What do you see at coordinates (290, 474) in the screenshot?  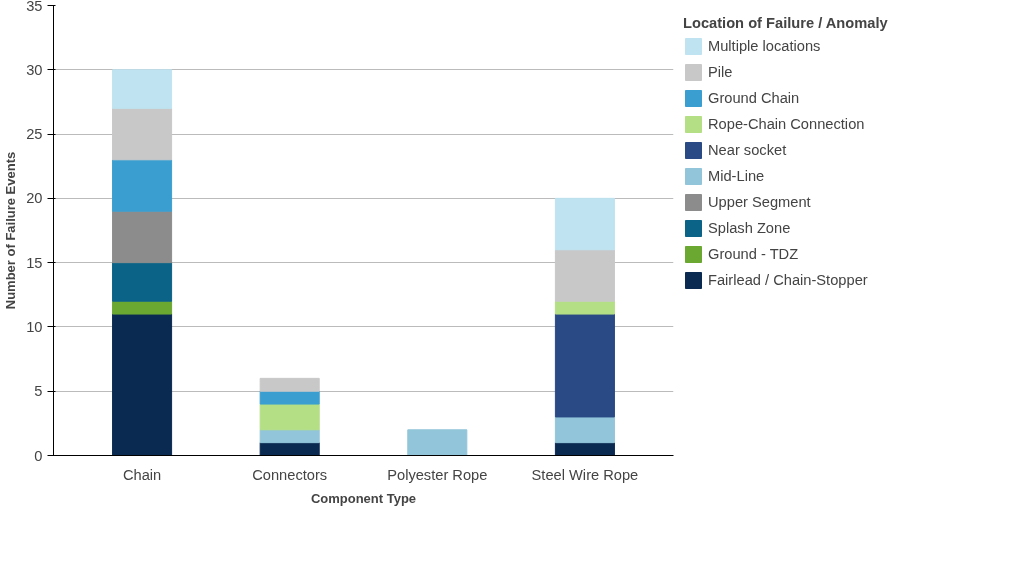 I see `x-tick-label: Connectors` at bounding box center [290, 474].